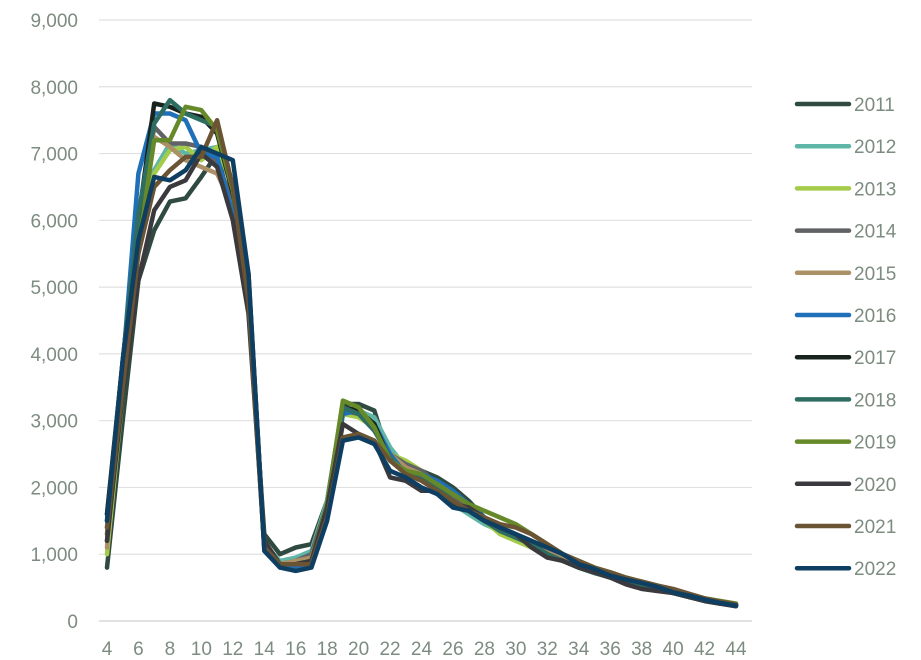 This screenshot has width=921, height=660. I want to click on x-axis-ticks: 4 6 8 10 12 14 16 18 20 22 24 26 28 30 32 34 36 38 40 42 44, so click(424, 649).